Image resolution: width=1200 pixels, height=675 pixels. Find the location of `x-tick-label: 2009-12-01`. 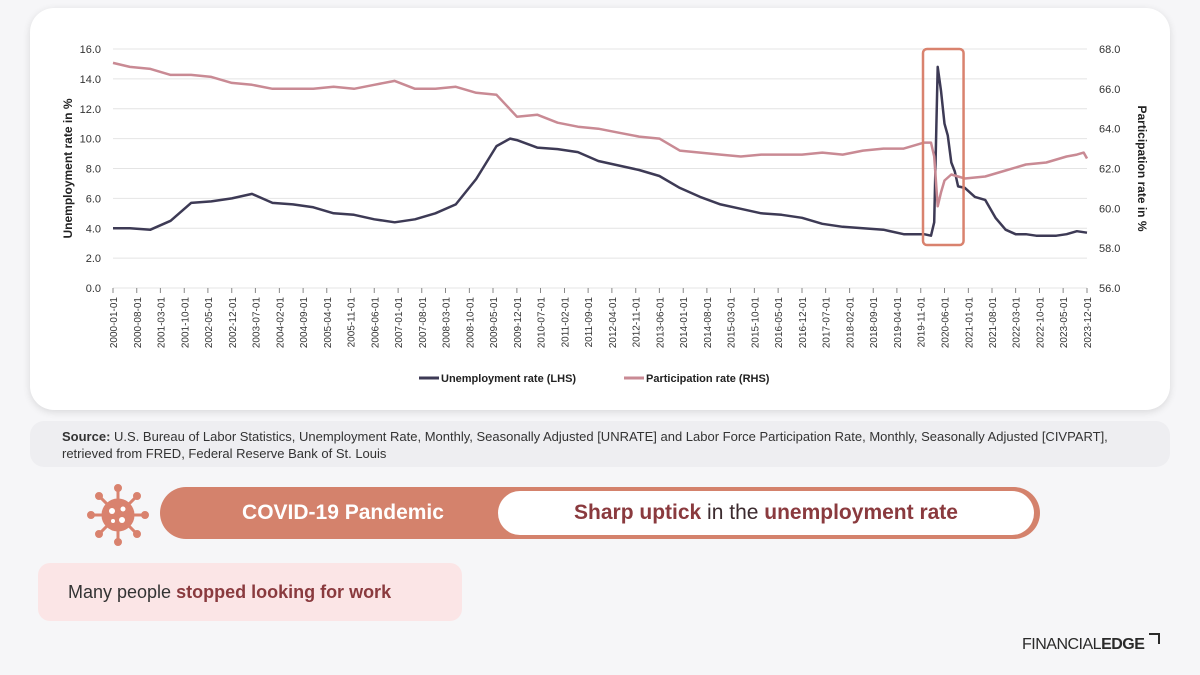

x-tick-label: 2009-12-01 is located at coordinates (518, 323).